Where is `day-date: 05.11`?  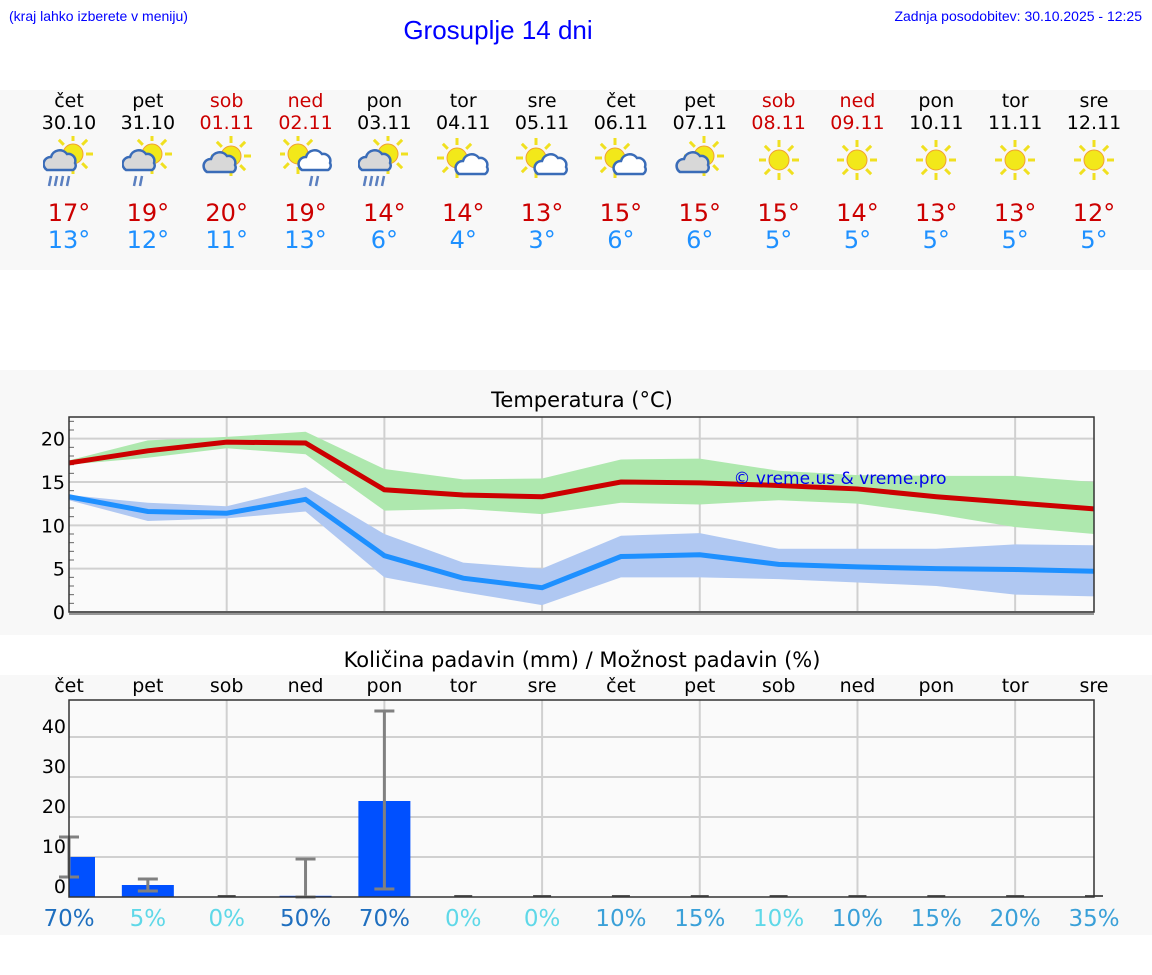
day-date: 05.11 is located at coordinates (542, 123).